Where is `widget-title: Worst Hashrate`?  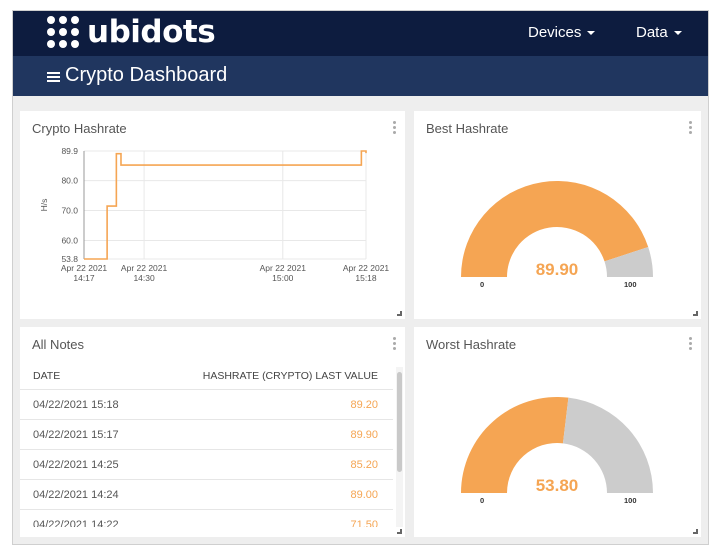 widget-title: Worst Hashrate is located at coordinates (471, 344).